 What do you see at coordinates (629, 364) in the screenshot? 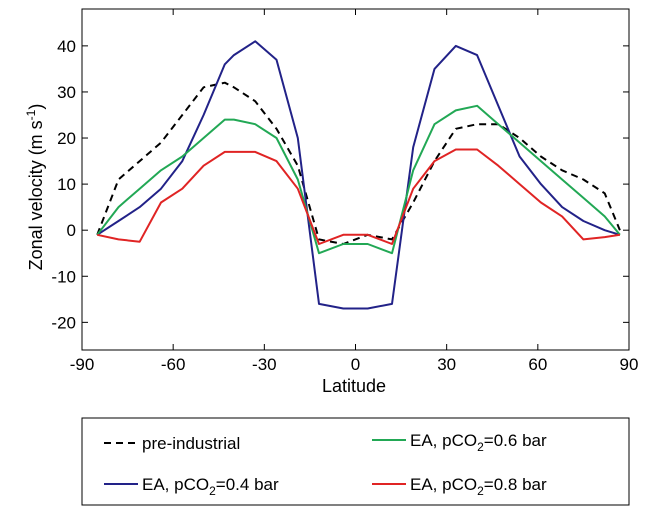
I see `x-tick-label: 90` at bounding box center [629, 364].